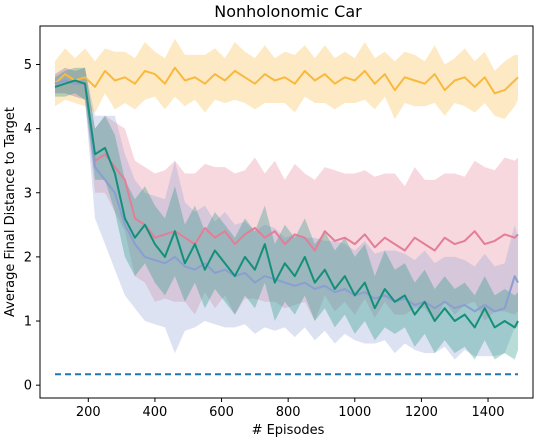  What do you see at coordinates (288, 430) in the screenshot?
I see `x-axis-label: # Episodes` at bounding box center [288, 430].